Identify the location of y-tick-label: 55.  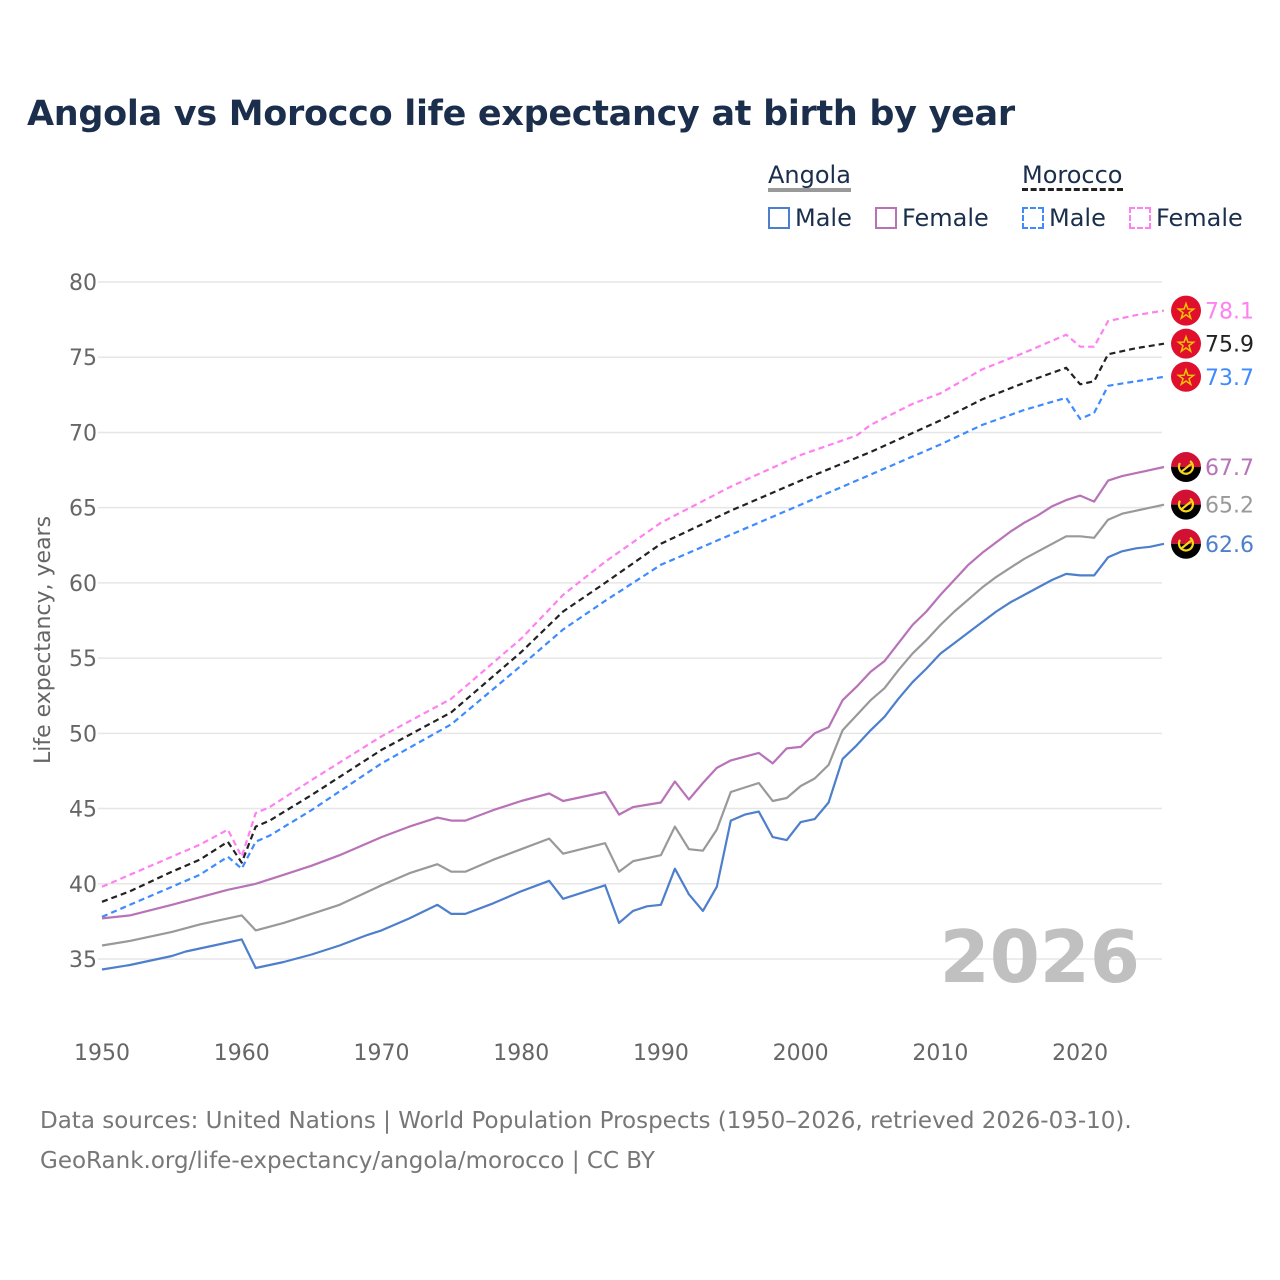
(83, 659).